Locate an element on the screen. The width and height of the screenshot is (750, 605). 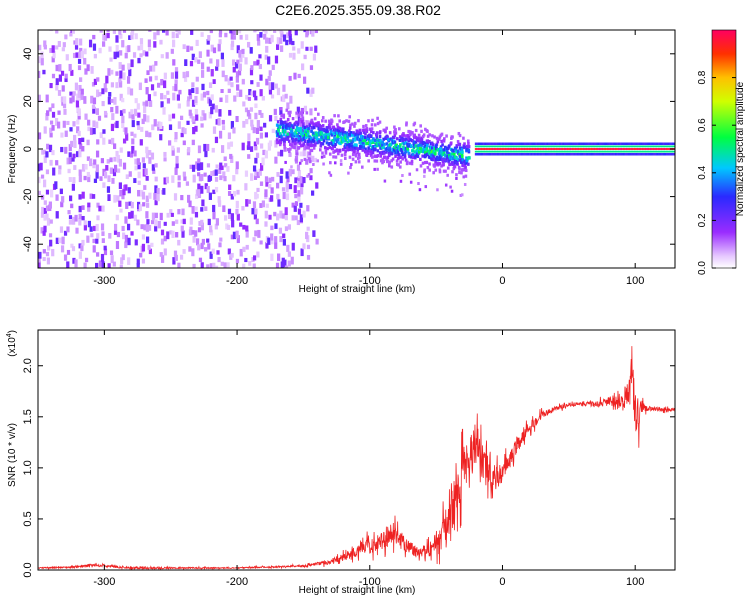
x-tick-label: 100 is located at coordinates (635, 582).